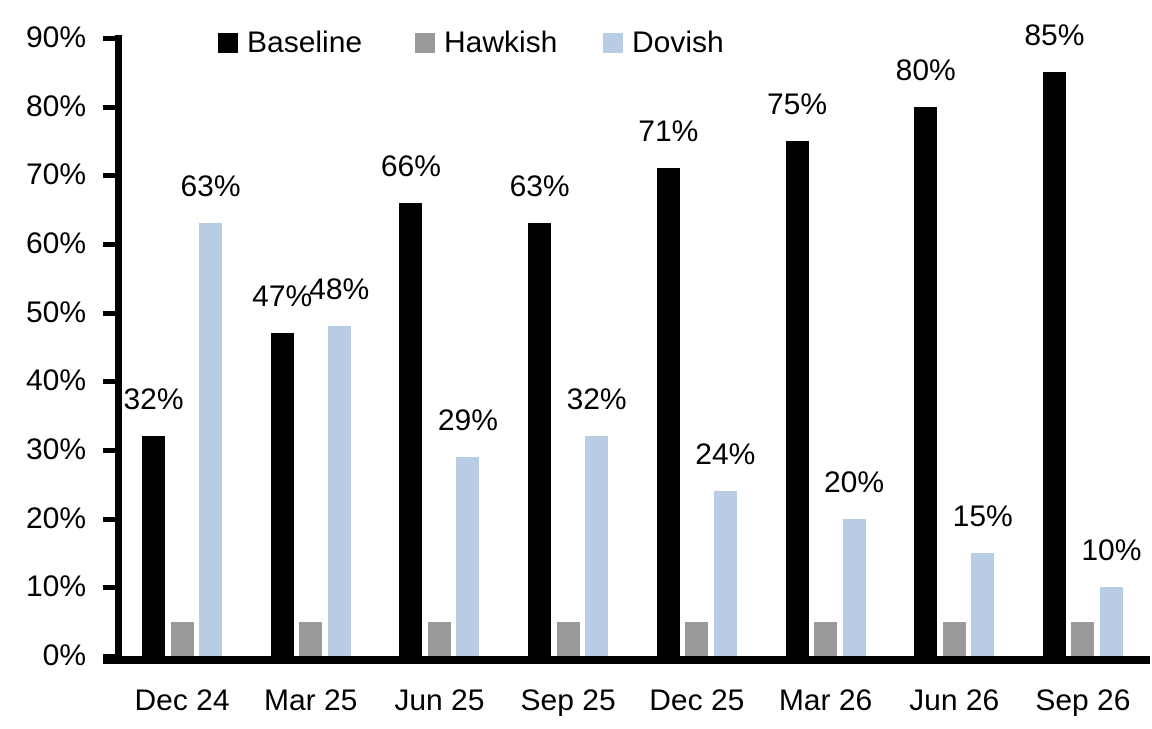 Image resolution: width=1152 pixels, height=729 pixels. What do you see at coordinates (118, 349) in the screenshot?
I see `y-axis-line` at bounding box center [118, 349].